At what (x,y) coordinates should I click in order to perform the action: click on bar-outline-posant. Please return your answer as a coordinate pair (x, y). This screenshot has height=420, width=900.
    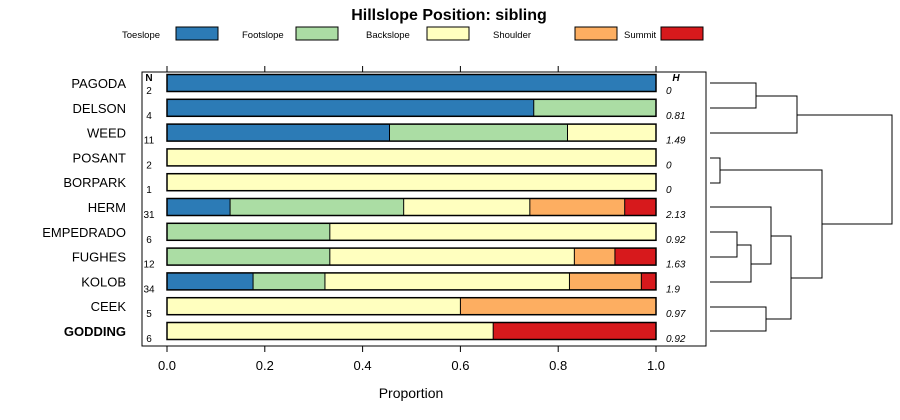
    Looking at the image, I should click on (411, 157).